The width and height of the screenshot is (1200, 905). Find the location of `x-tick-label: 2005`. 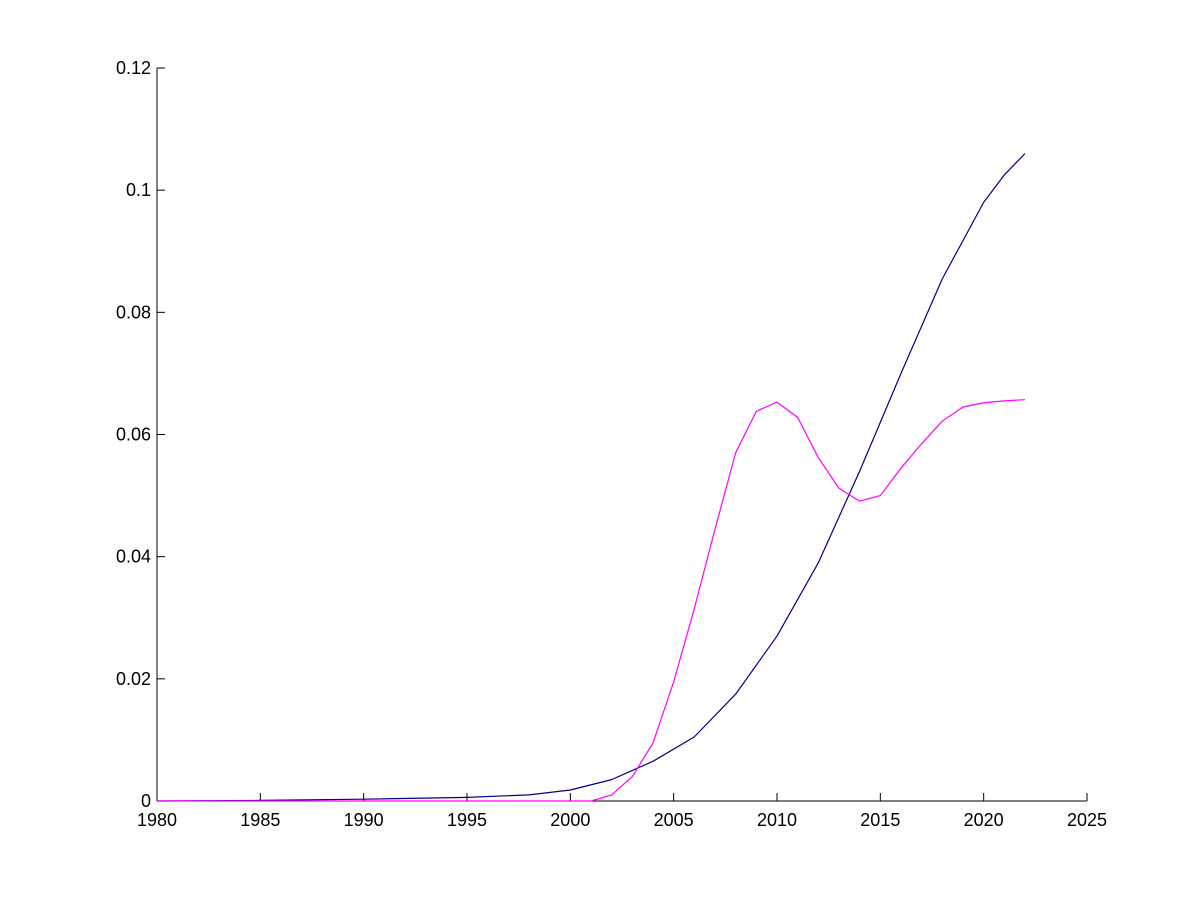

x-tick-label: 2005 is located at coordinates (674, 820).